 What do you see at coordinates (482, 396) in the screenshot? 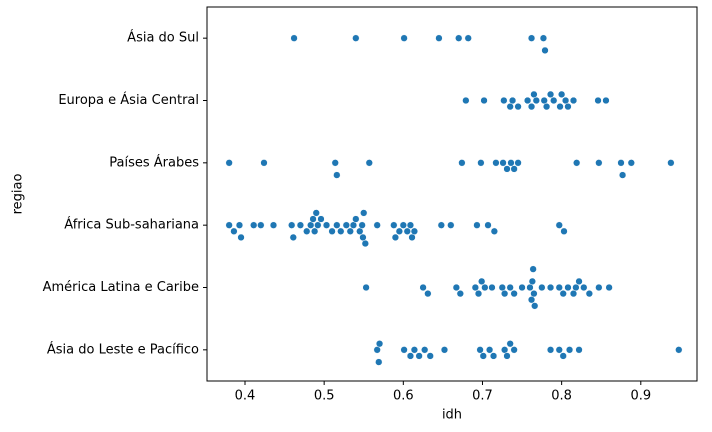
I see `x-tick-label: 0.7` at bounding box center [482, 396].